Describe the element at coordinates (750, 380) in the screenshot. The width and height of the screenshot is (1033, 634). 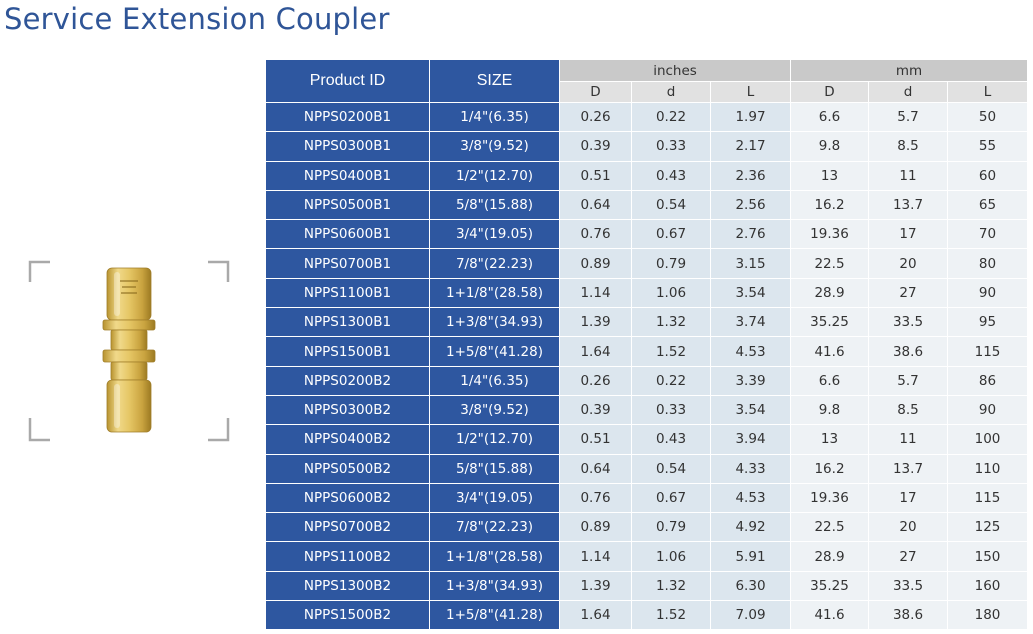
I see `inch-L-cell: 3.39` at that location.